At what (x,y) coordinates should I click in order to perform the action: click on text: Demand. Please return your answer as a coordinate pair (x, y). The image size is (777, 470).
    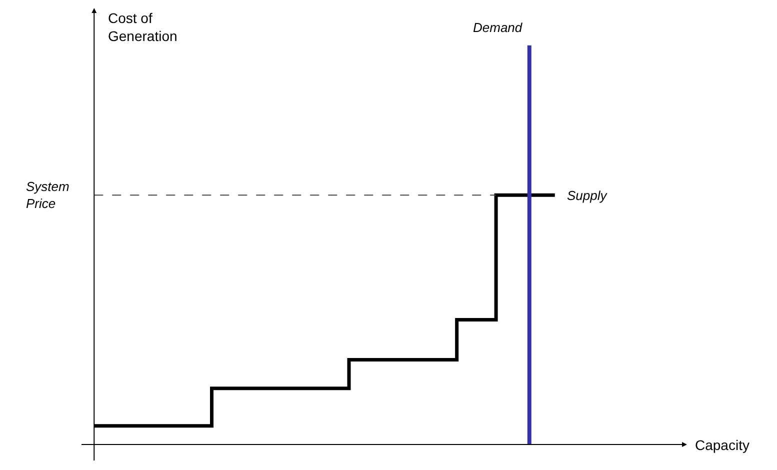
    Looking at the image, I should click on (498, 27).